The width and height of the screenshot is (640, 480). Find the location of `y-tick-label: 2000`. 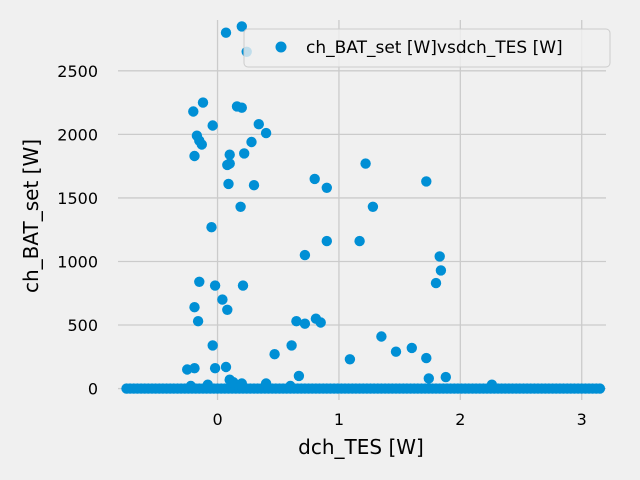

y-tick-label: 2000 is located at coordinates (77, 134).